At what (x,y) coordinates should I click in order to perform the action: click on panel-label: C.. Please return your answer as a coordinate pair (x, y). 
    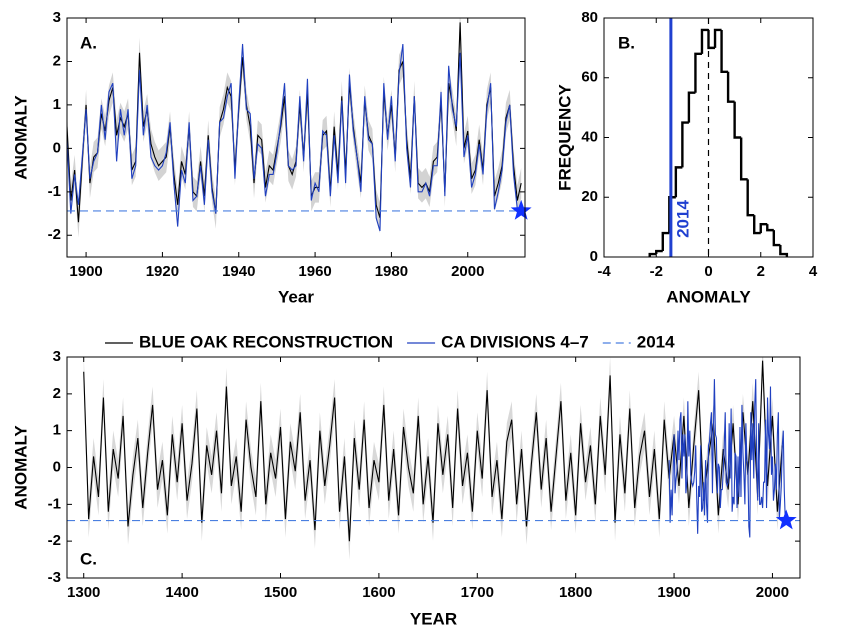
    Looking at the image, I should click on (88, 558).